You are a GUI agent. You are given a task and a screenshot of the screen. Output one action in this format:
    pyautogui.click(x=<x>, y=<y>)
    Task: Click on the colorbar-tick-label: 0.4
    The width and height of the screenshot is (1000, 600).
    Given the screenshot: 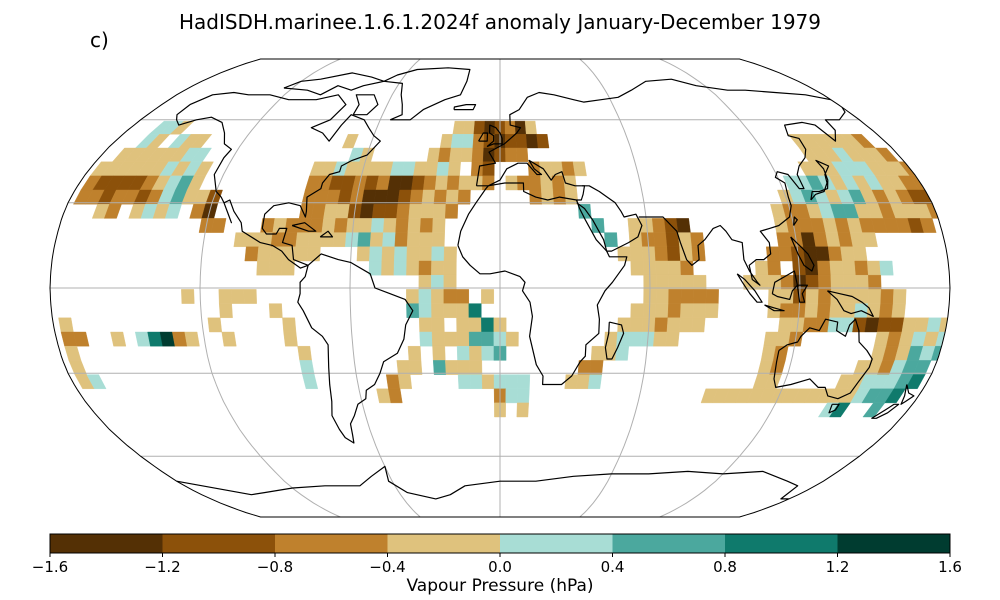 What is the action you would take?
    pyautogui.click(x=612, y=567)
    